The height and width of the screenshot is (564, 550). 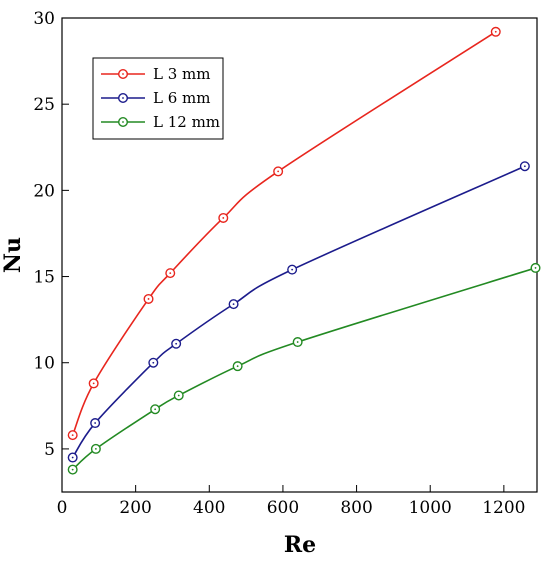 I want to click on x-axis-title: Re, so click(x=300, y=545).